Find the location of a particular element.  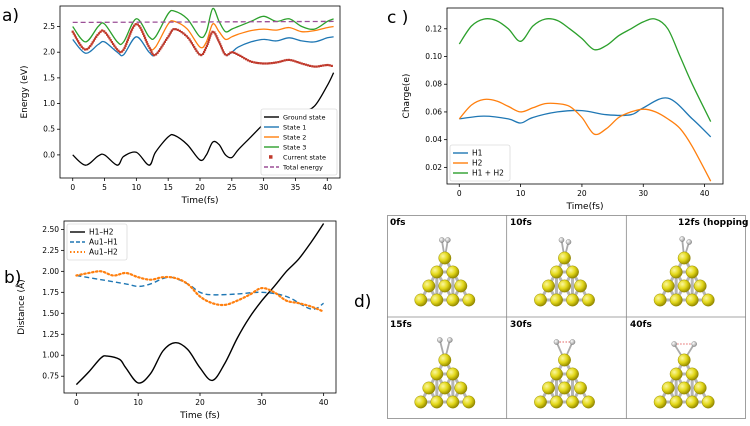

series-total-energy is located at coordinates (203, 22).